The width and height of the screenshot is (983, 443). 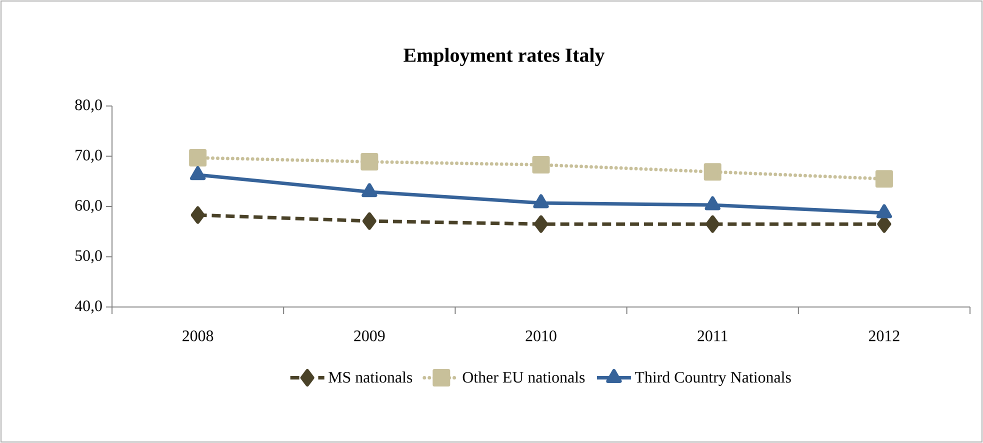 I want to click on legend-label: Third Country Nationals, so click(x=713, y=378).